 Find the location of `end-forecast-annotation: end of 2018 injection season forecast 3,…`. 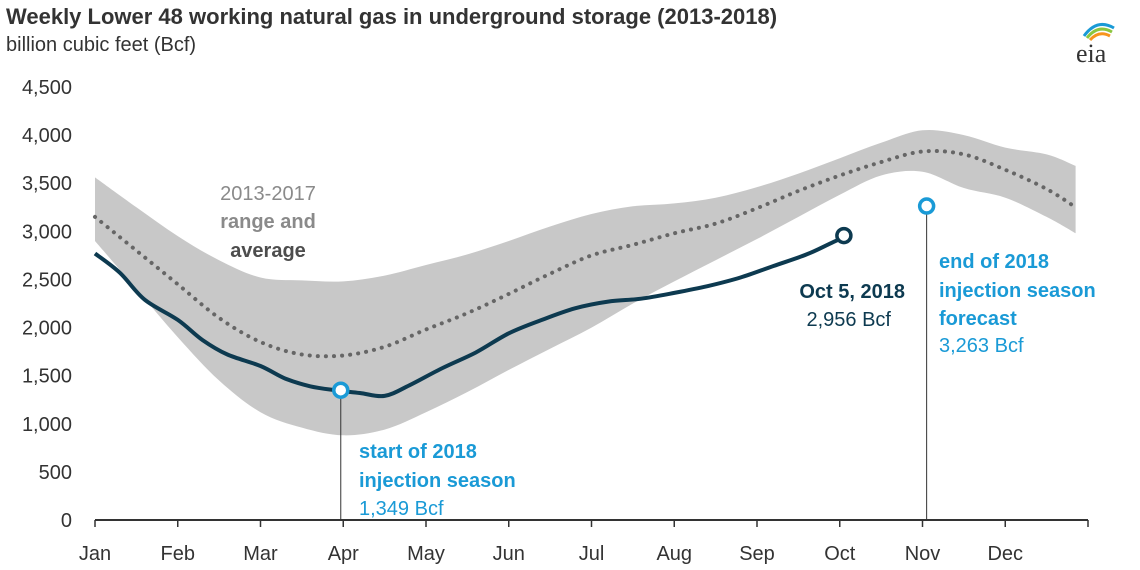

end-forecast-annotation: end of 2018 injection season forecast 3,… is located at coordinates (1017, 304).